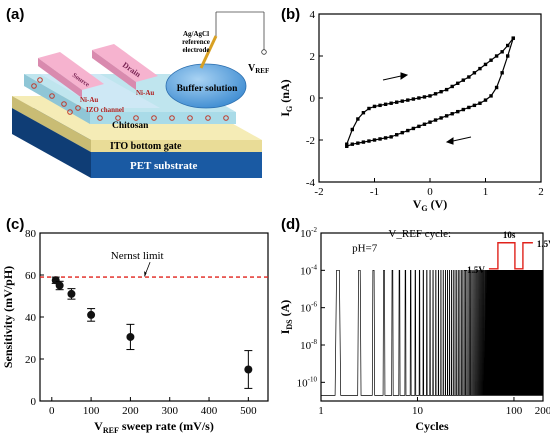 The image size is (550, 439). Describe the element at coordinates (196, 42) in the screenshot. I see `electrode-label-line2: reference` at that location.